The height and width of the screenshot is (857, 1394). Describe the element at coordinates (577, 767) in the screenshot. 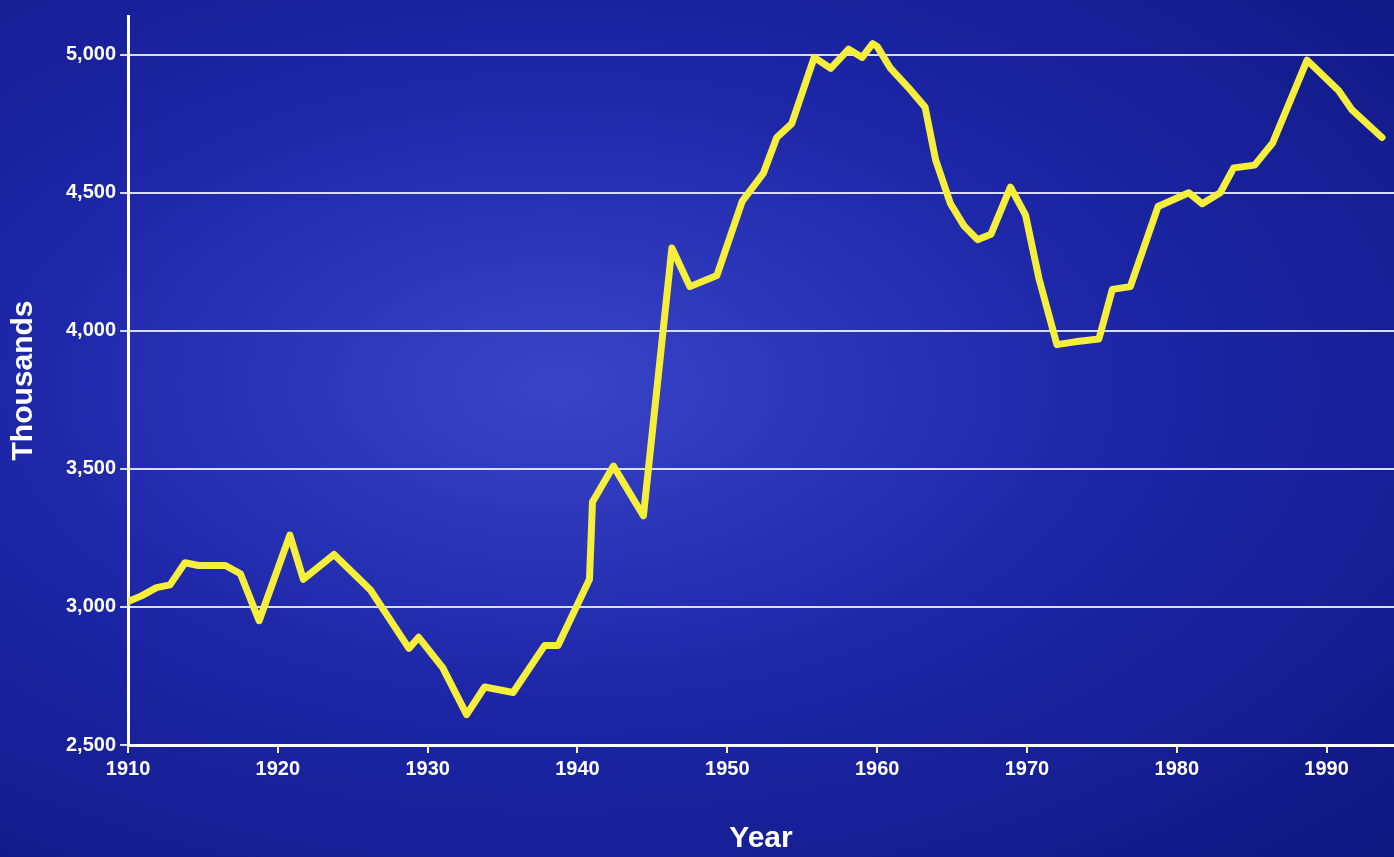

I see `x-tick-label: 1940` at that location.